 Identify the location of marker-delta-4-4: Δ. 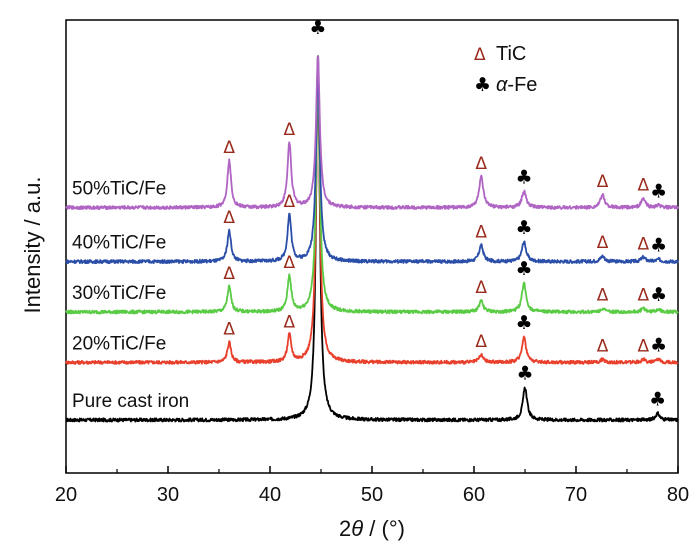
(603, 182).